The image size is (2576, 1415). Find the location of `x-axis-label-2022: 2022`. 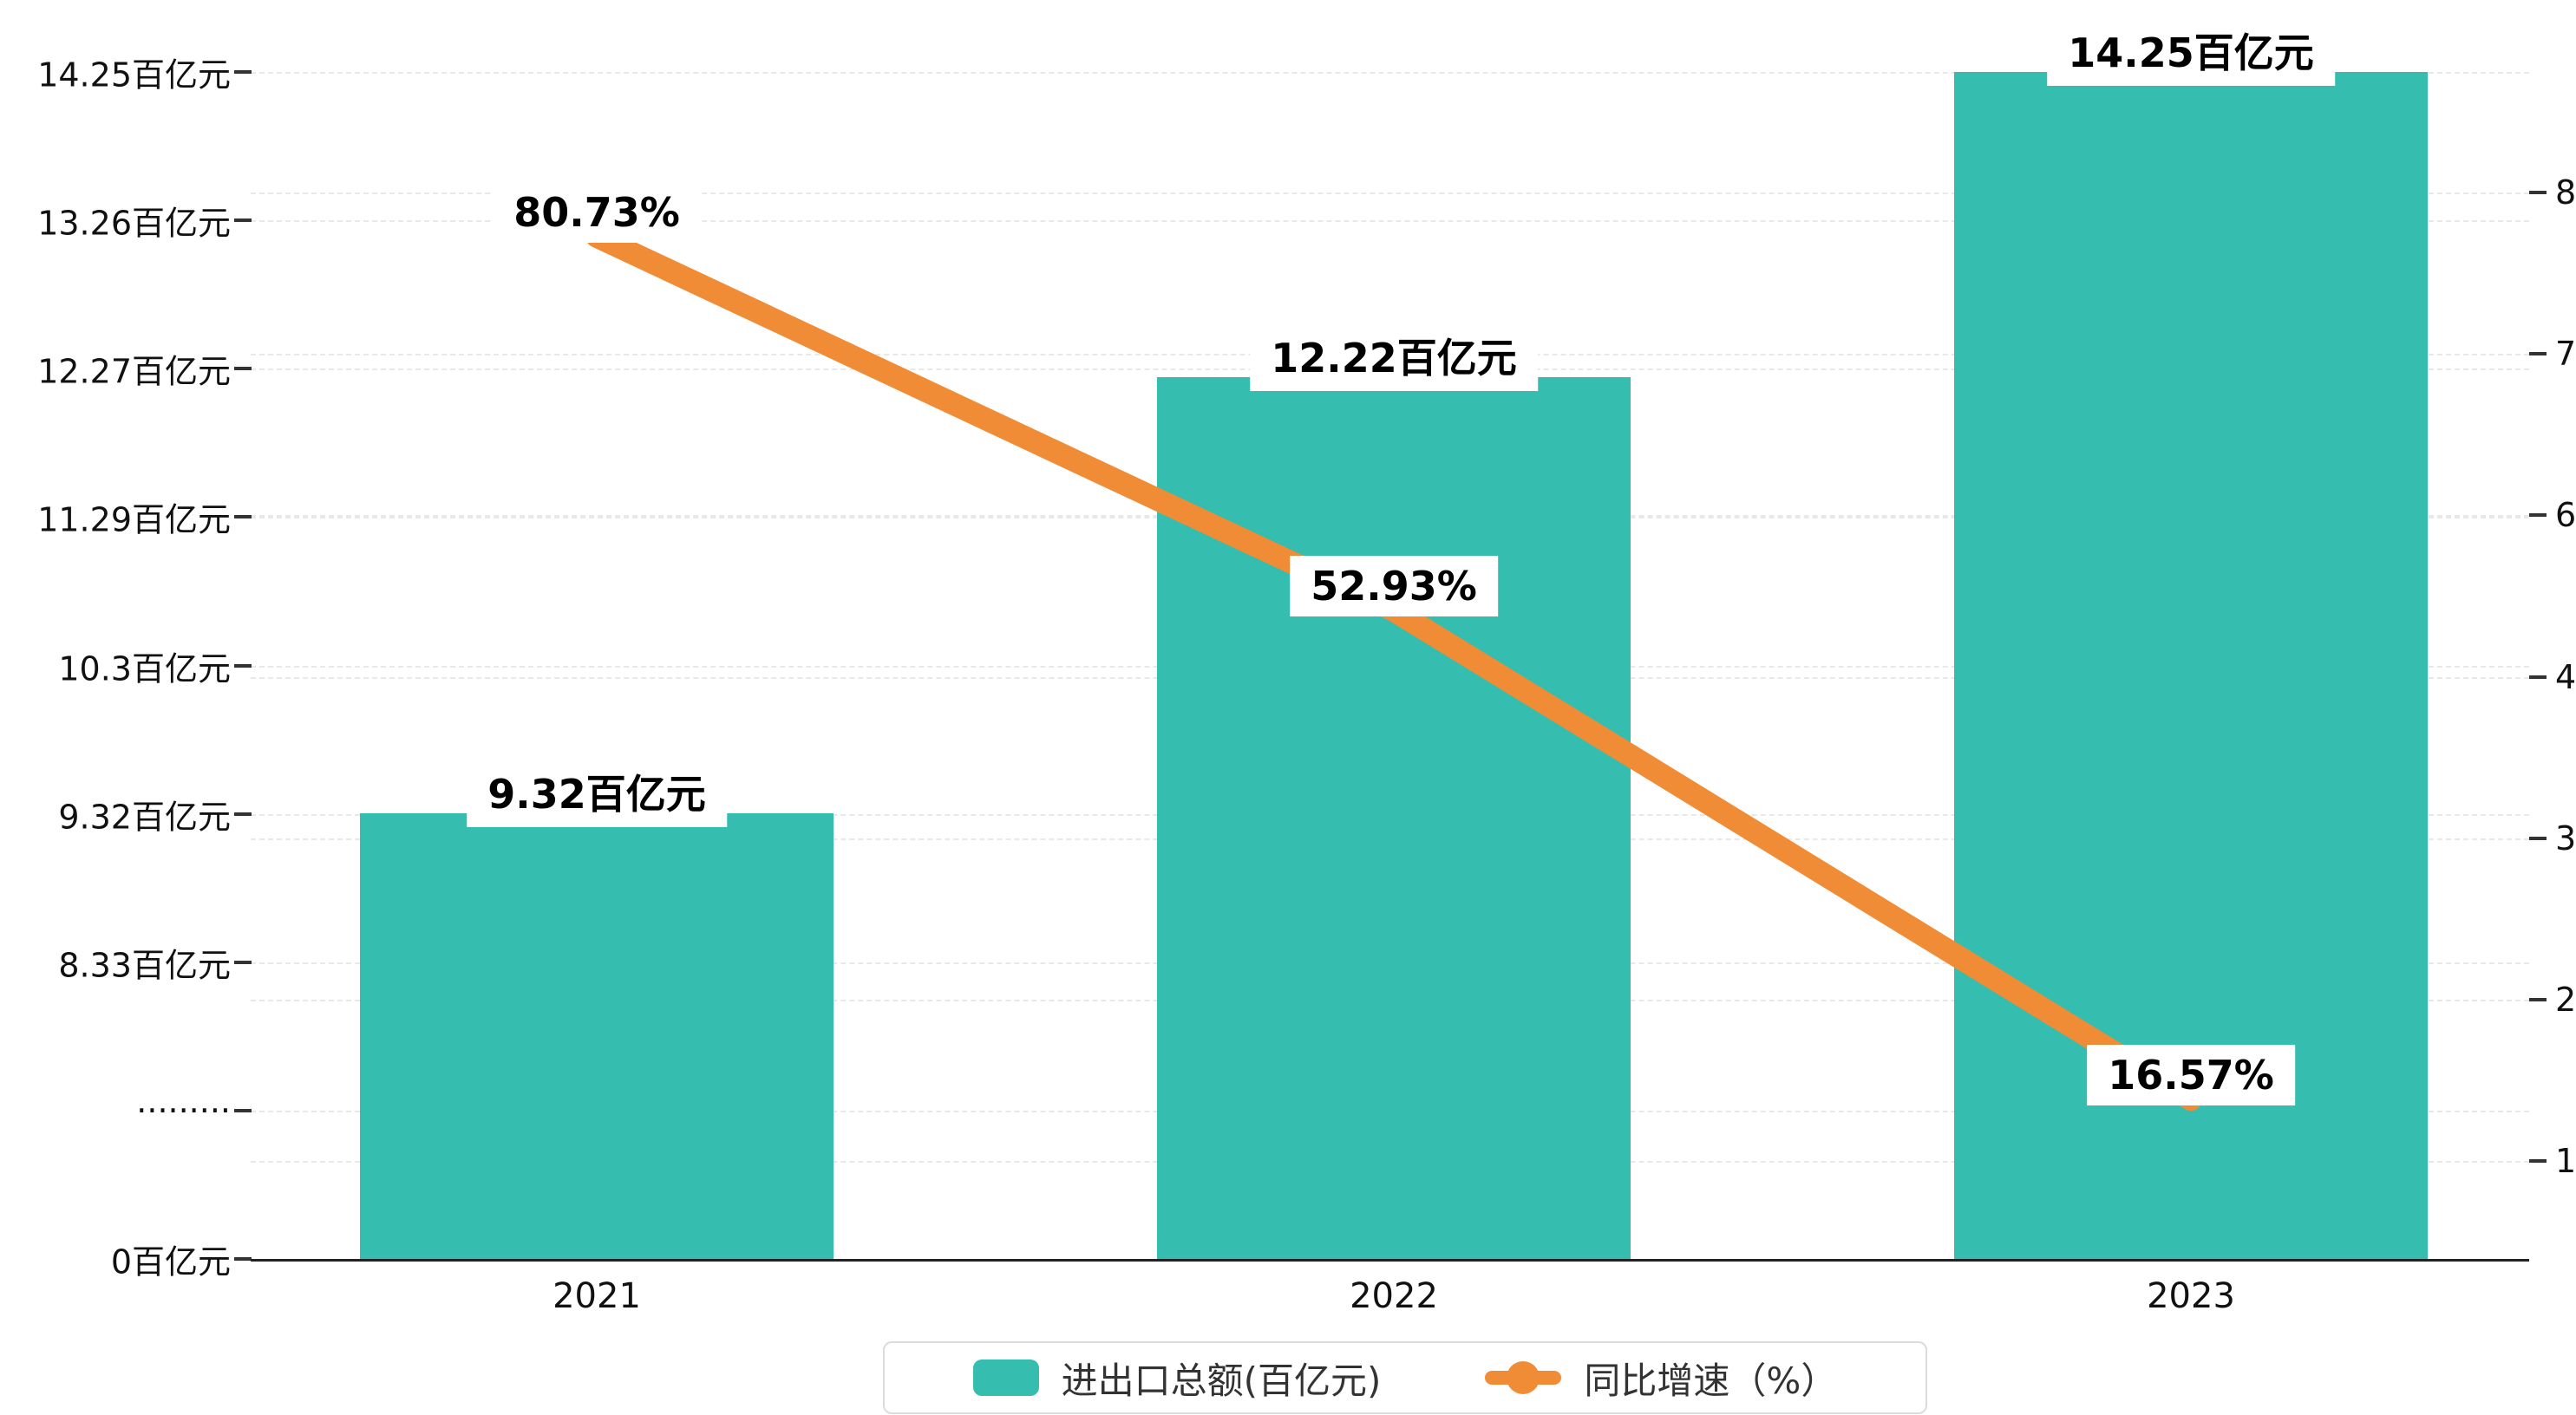

x-axis-label-2022: 2022 is located at coordinates (1394, 1296).